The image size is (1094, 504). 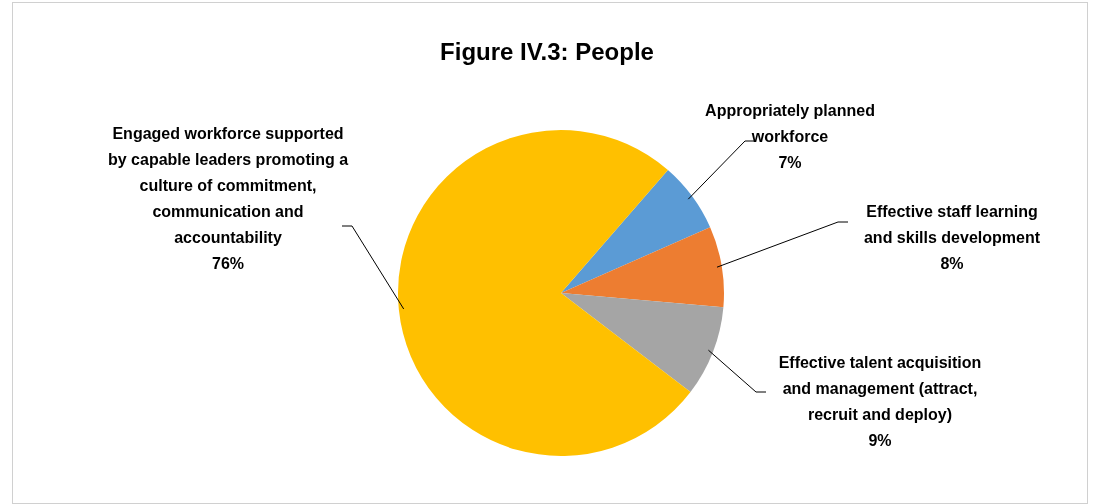 I want to click on slice-label: Appropriately planned workforce, so click(x=790, y=124).